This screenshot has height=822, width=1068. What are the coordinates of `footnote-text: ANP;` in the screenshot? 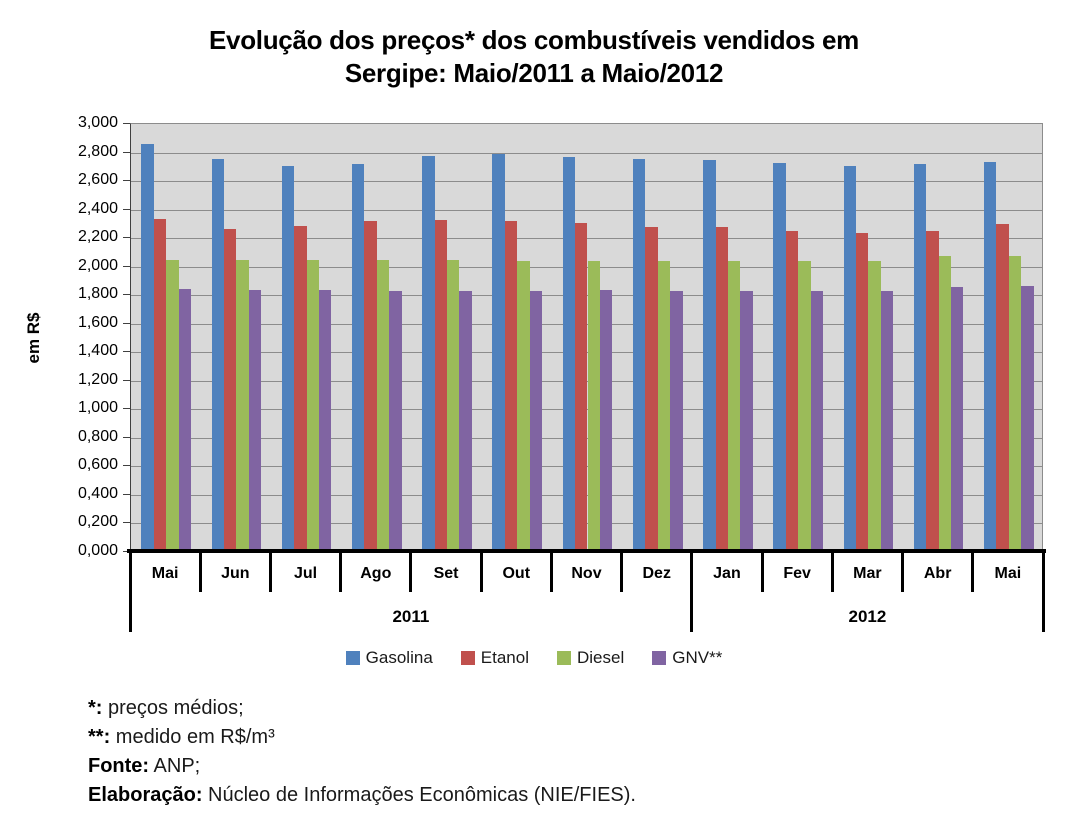 It's located at (175, 766).